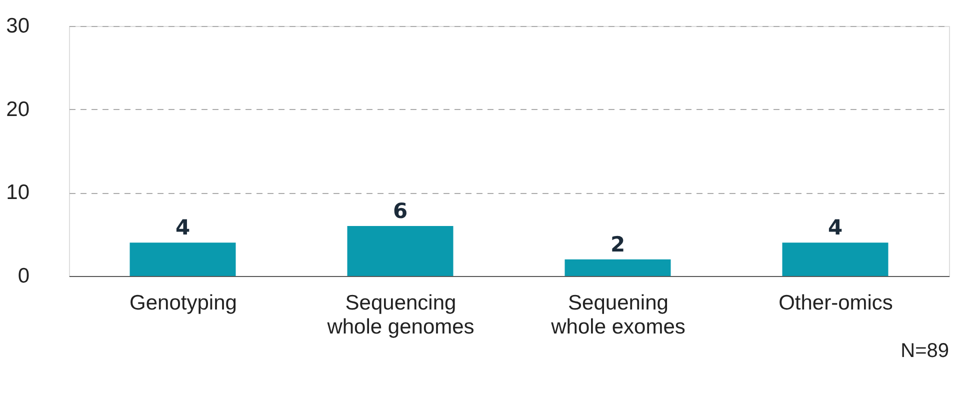 The width and height of the screenshot is (962, 419). Describe the element at coordinates (18, 192) in the screenshot. I see `y-tick-label: 10` at that location.